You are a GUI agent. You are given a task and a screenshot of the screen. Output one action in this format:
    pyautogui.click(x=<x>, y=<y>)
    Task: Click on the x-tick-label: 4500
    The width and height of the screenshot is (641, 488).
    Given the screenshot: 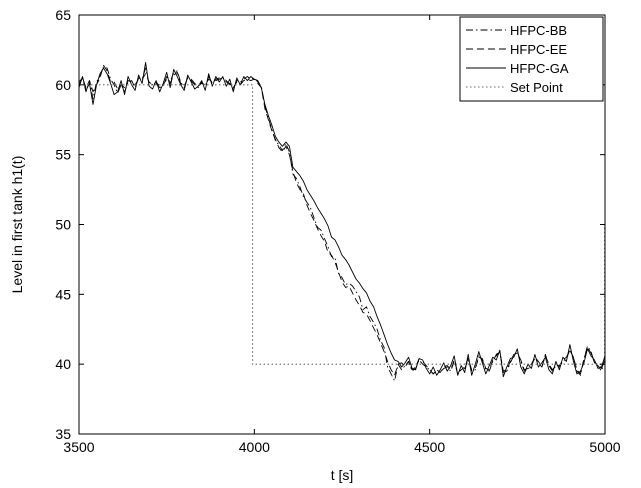 What is the action you would take?
    pyautogui.click(x=429, y=447)
    